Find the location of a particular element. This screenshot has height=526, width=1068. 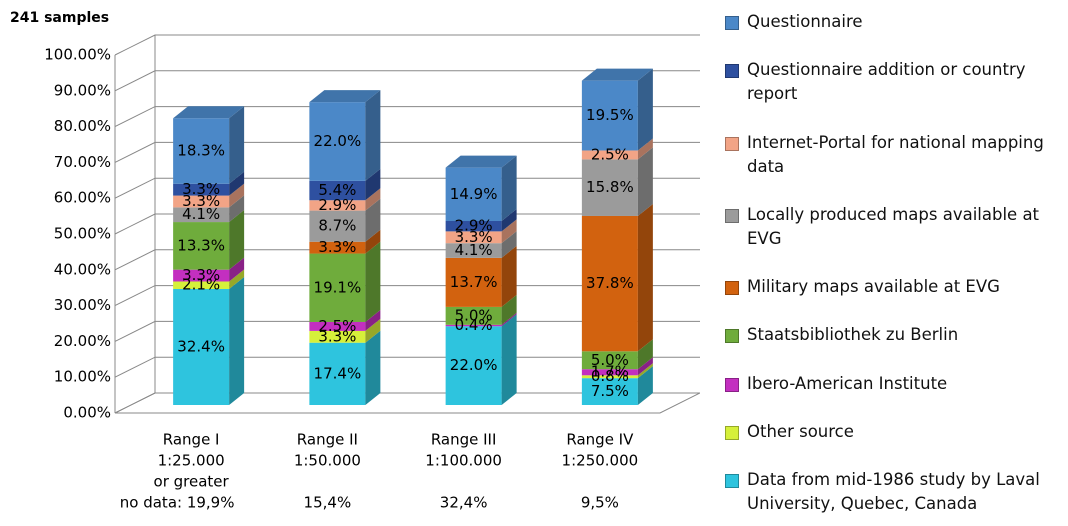

x-tick-label: Range IV is located at coordinates (600, 440).